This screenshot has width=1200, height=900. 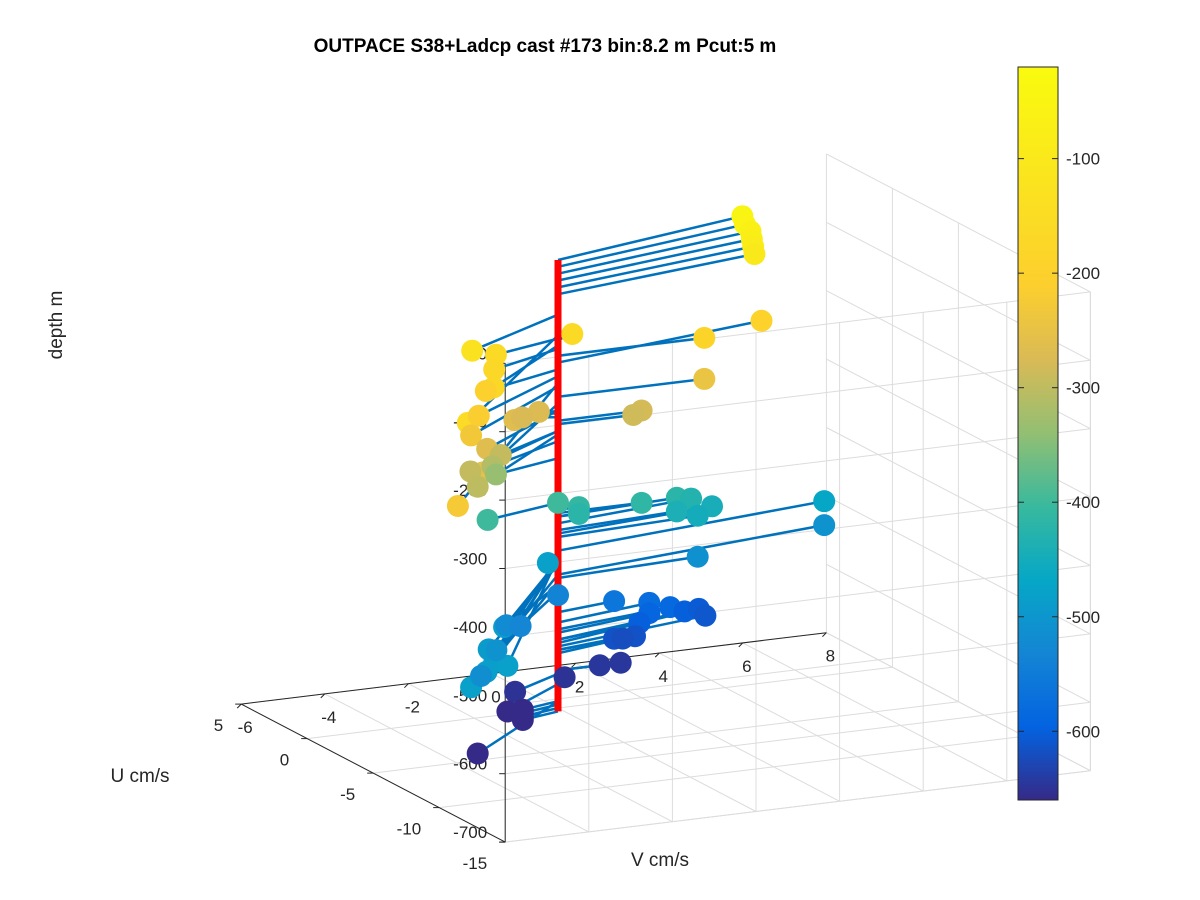 I want to click on colorbar-gradient, so click(x=1038, y=433).